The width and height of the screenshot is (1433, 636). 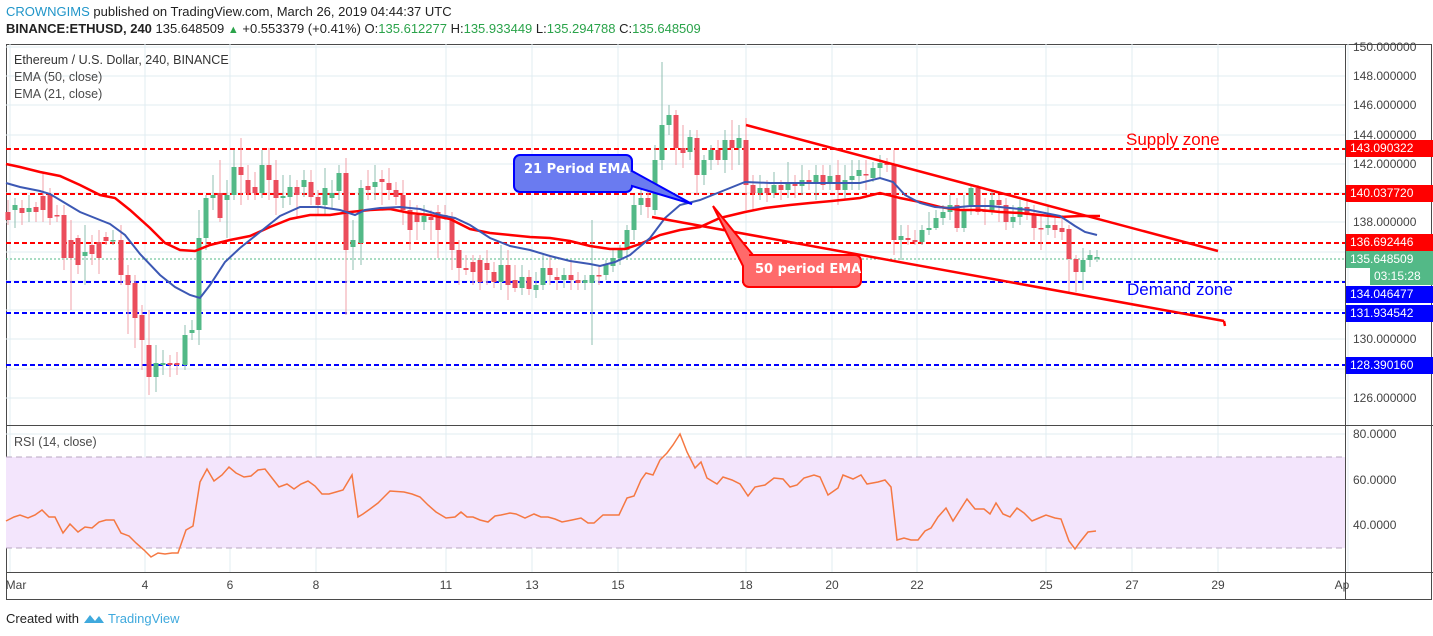 What do you see at coordinates (1389, 259) in the screenshot?
I see `last-price-label: 135.648509` at bounding box center [1389, 259].